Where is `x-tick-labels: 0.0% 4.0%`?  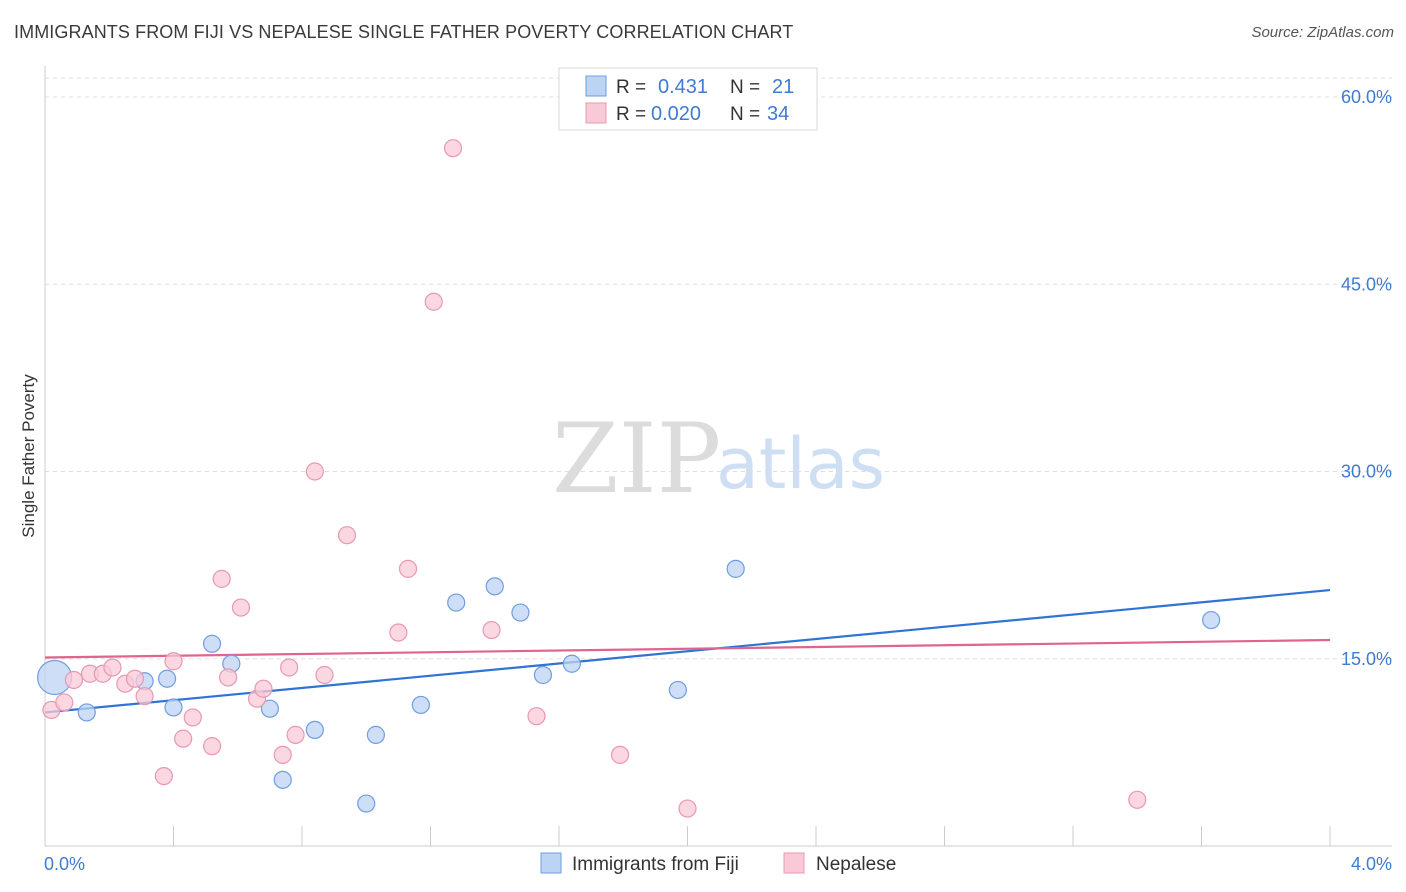 x-tick-labels: 0.0% 4.0% is located at coordinates (718, 864).